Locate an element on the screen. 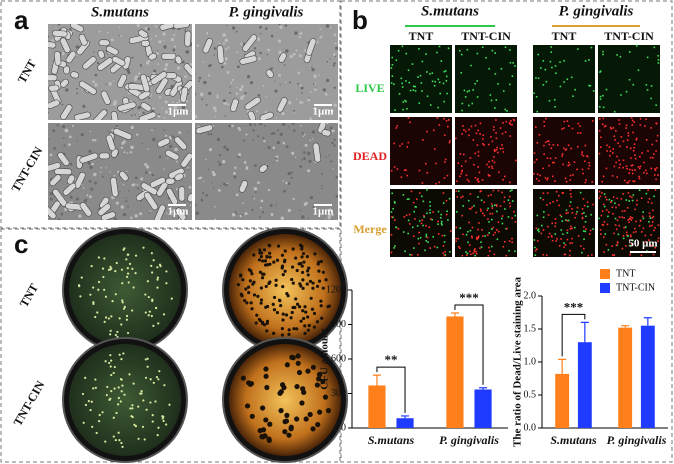  row-label: LIVE is located at coordinates (369, 88).